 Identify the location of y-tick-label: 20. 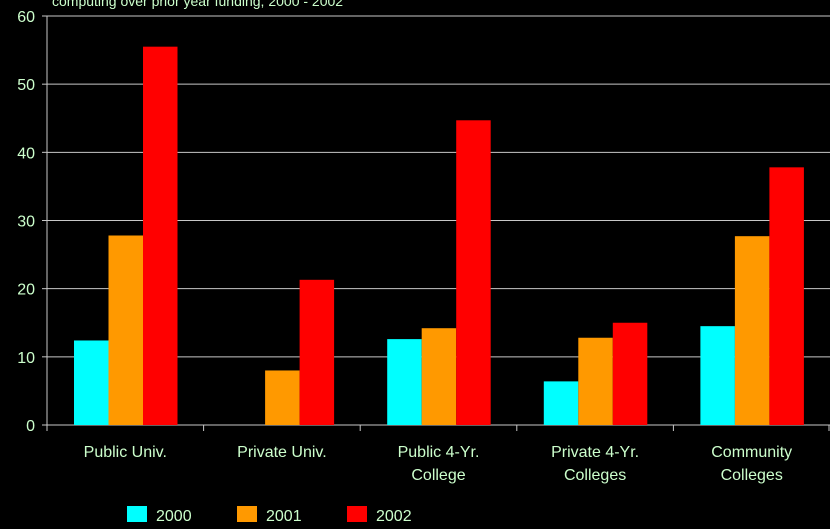
(26, 290).